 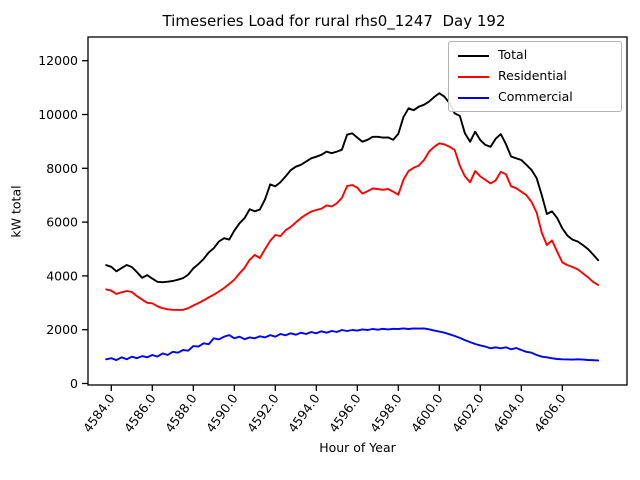 I want to click on x-tick-label: 4592.0, so click(x=263, y=413).